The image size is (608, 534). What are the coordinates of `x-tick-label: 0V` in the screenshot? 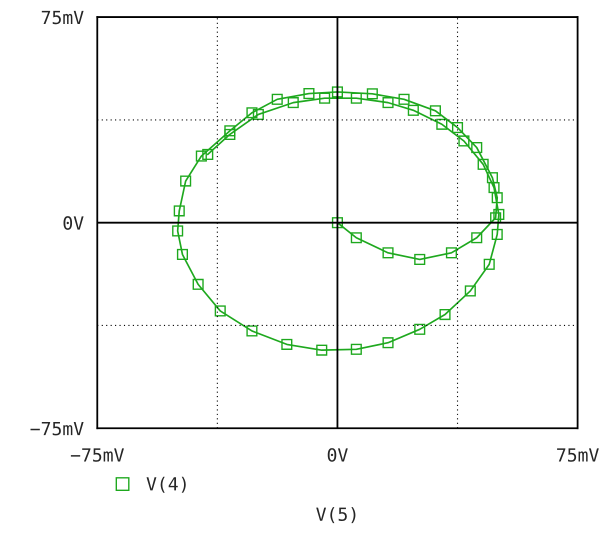 It's located at (338, 455).